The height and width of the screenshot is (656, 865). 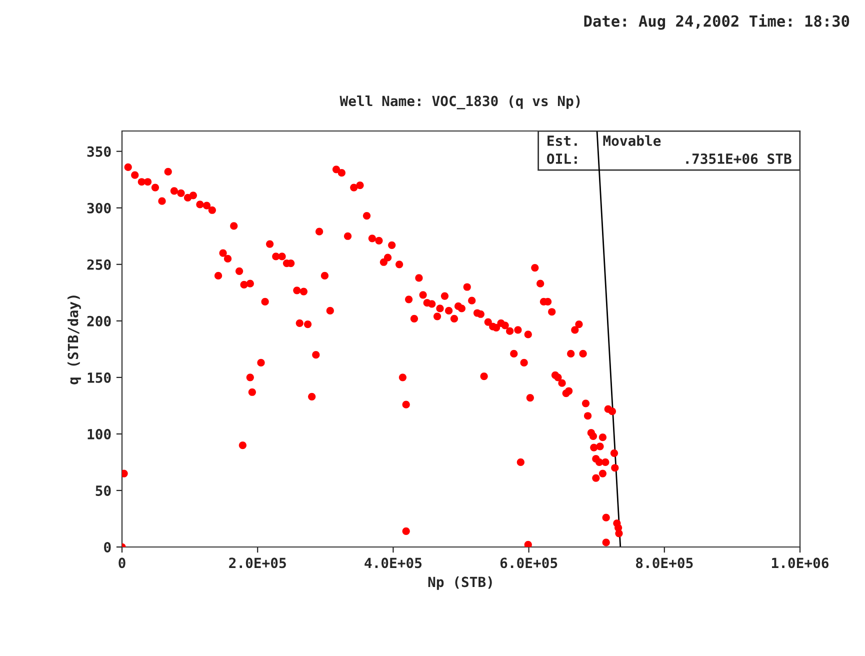 What do you see at coordinates (99, 377) in the screenshot?
I see `y-tick-label: 150` at bounding box center [99, 377].